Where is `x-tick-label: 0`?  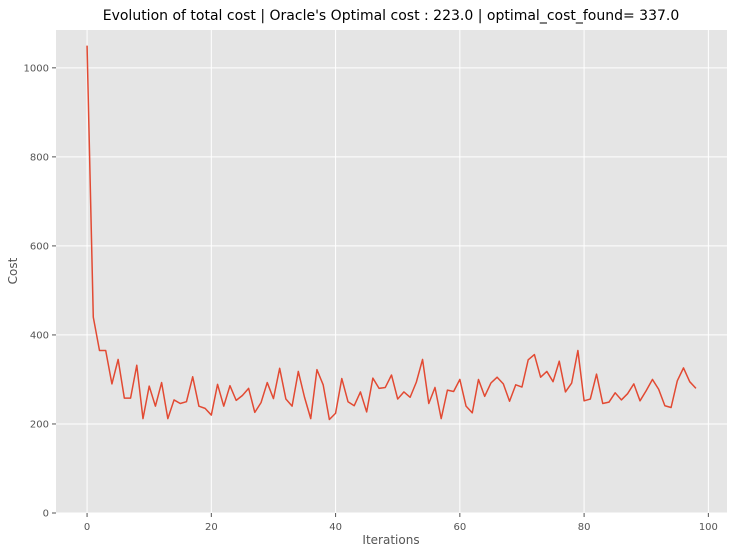
x-tick-label: 0 is located at coordinates (87, 527).